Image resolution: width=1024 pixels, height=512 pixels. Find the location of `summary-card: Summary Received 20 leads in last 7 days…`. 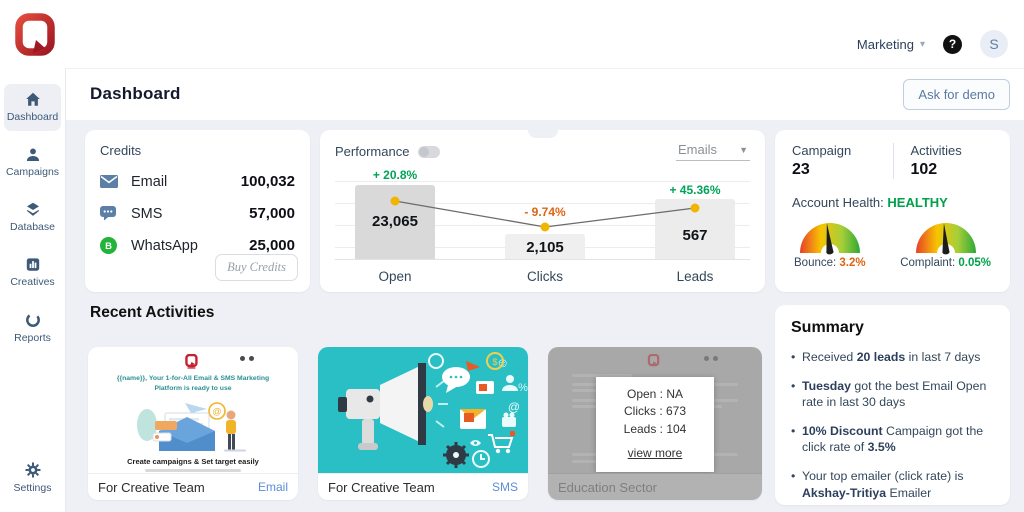

summary-card: Summary Received 20 leads in last 7 days… is located at coordinates (892, 405).